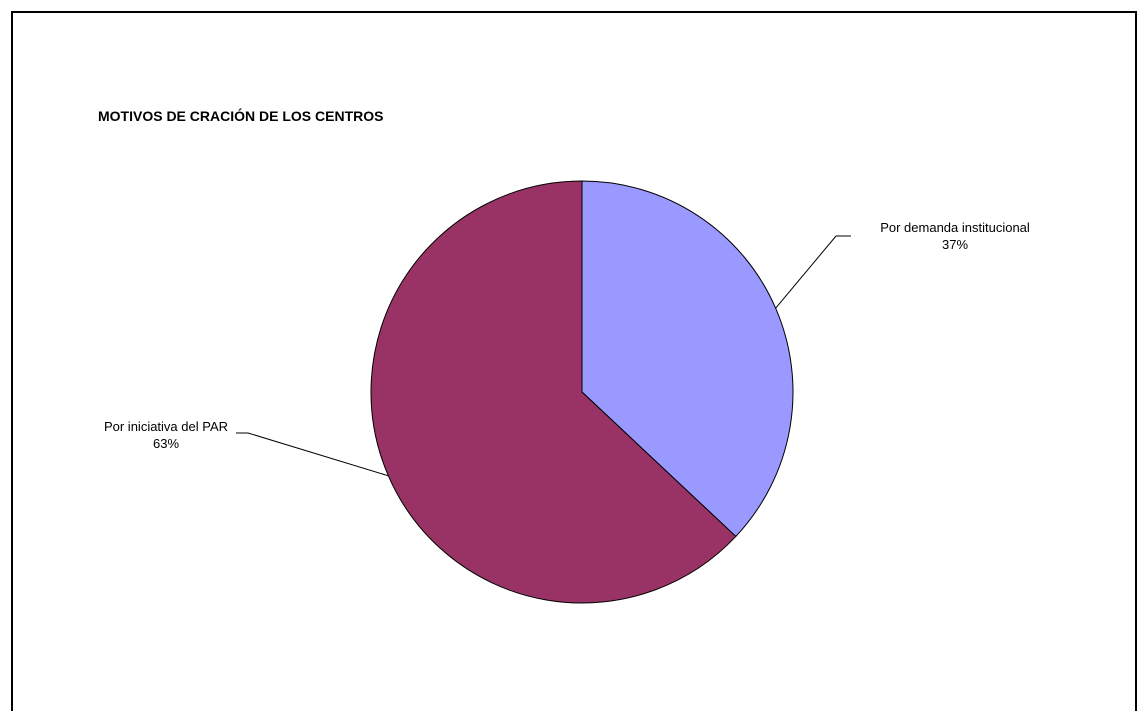 This screenshot has height=711, width=1145. I want to click on slice-category-label: Por demanda institucional, so click(955, 227).